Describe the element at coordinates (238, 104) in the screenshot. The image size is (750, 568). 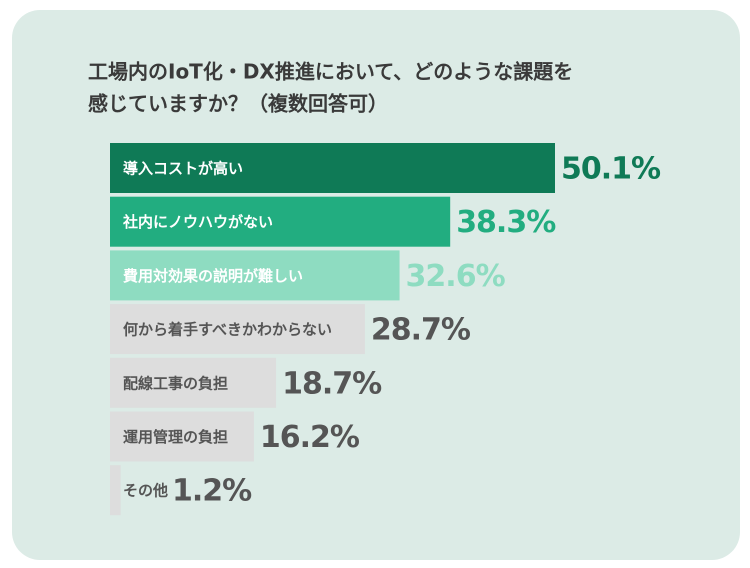
I see `chart-title: 感じていますか？（複数回答可）` at that location.